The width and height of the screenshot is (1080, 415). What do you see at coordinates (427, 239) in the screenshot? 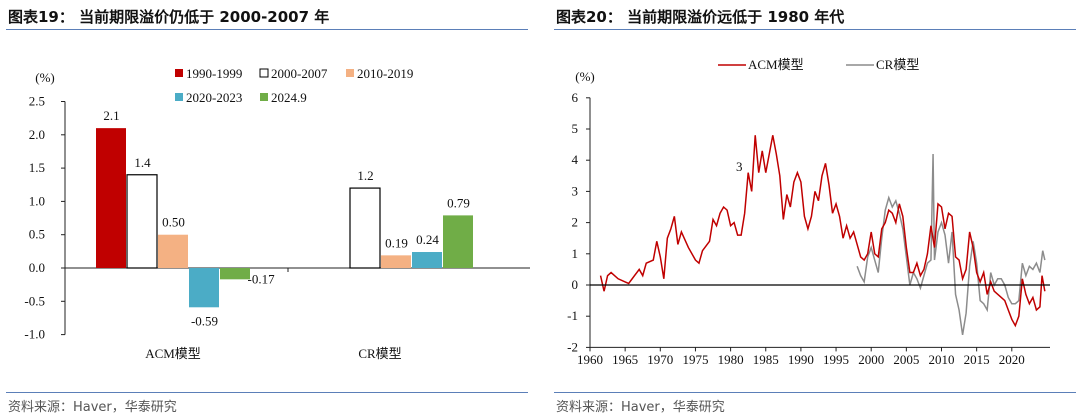
I see `data-label: 0.24` at bounding box center [427, 239].